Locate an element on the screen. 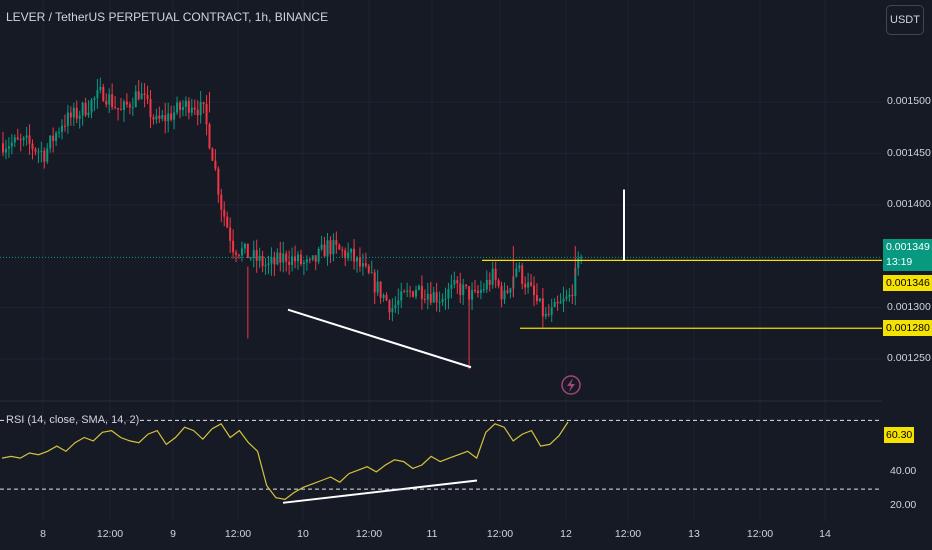  price-tick-label: 0.001300 is located at coordinates (909, 306).